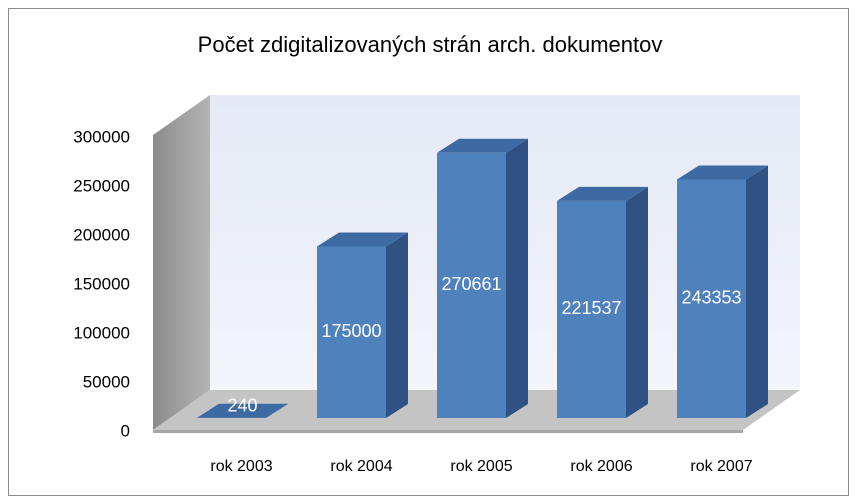 This screenshot has width=857, height=504. Describe the element at coordinates (361, 466) in the screenshot. I see `x-tick-label: rok 2004` at that location.